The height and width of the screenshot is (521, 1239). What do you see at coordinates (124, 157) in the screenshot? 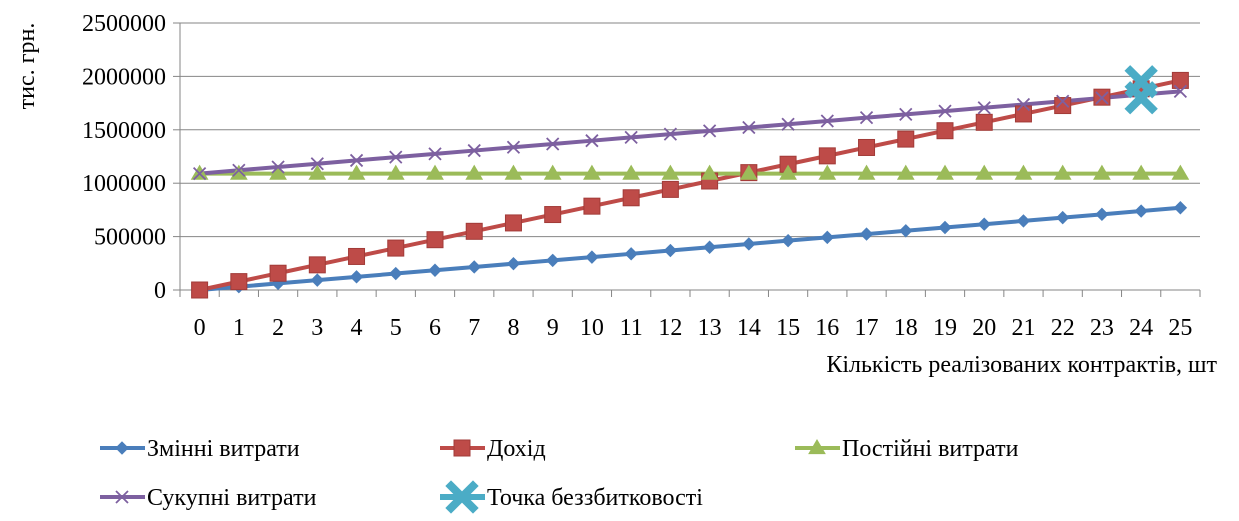
I see `y-tick-labels: 0 500000 1000000 1500000 2000000 2500000` at bounding box center [124, 157].